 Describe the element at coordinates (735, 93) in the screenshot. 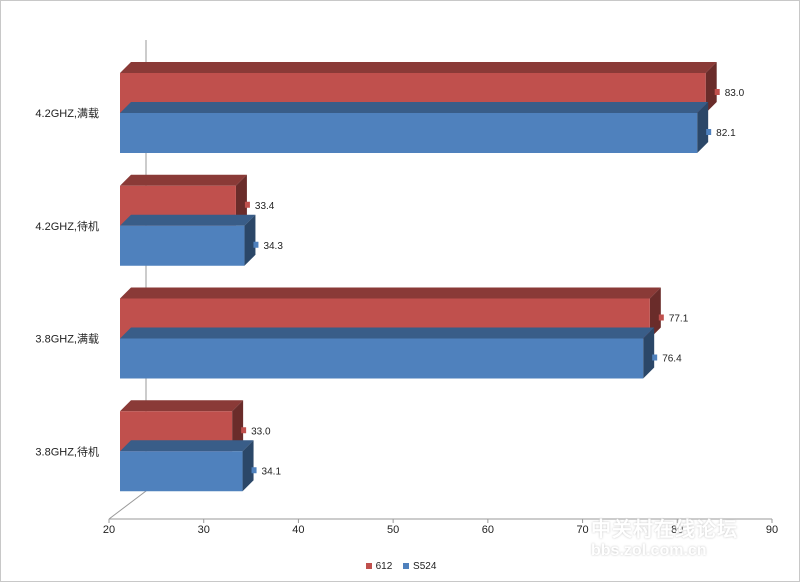

I see `data-label-0-0: 83.0` at that location.